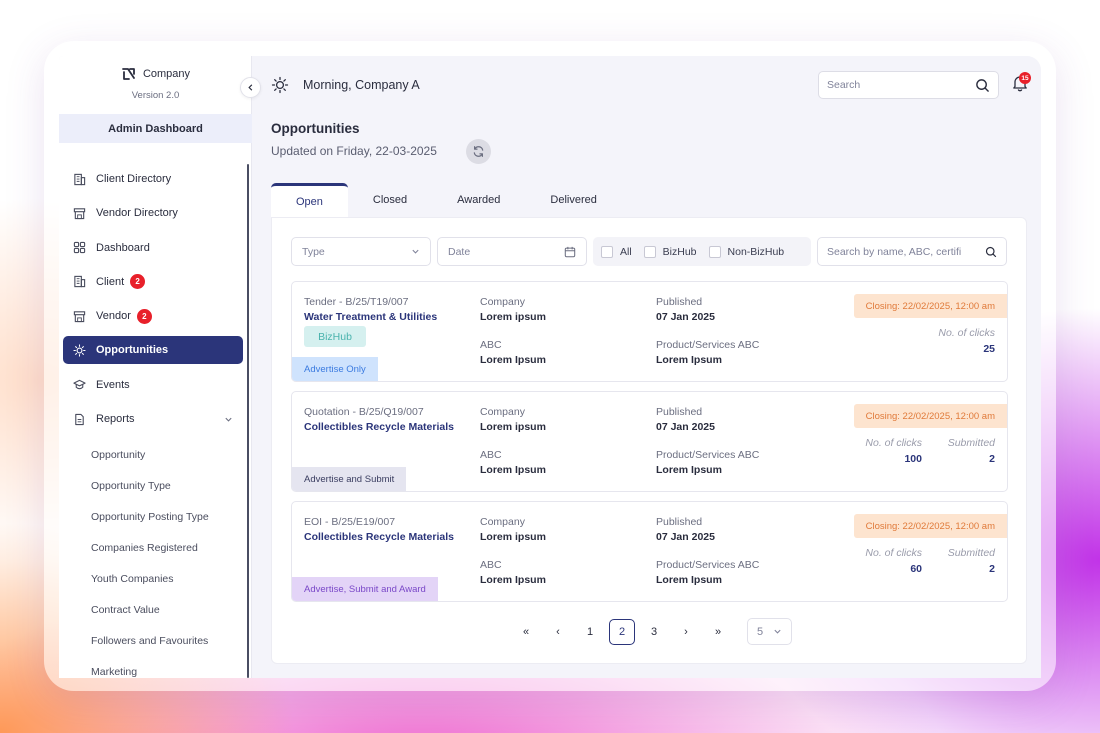 This screenshot has height=733, width=1100. I want to click on store-icon, so click(79, 316).